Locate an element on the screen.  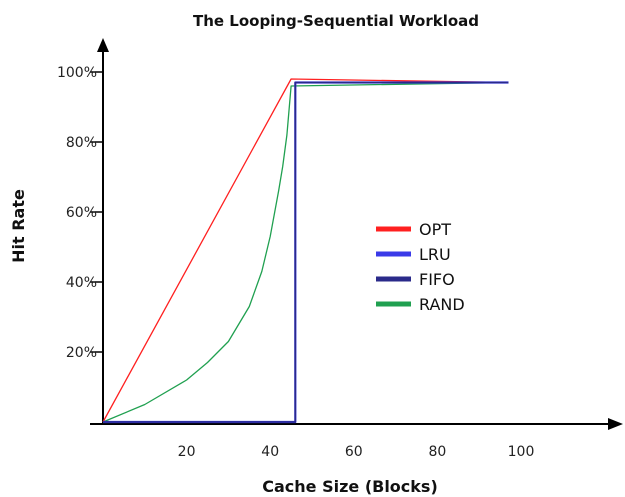
legend-label-lru: LRU is located at coordinates (435, 254).